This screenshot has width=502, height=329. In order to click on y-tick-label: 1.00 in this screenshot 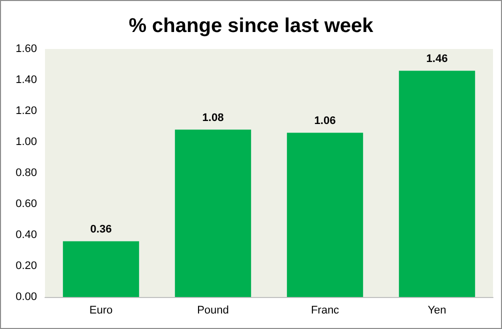, I will do `click(26, 142)`.